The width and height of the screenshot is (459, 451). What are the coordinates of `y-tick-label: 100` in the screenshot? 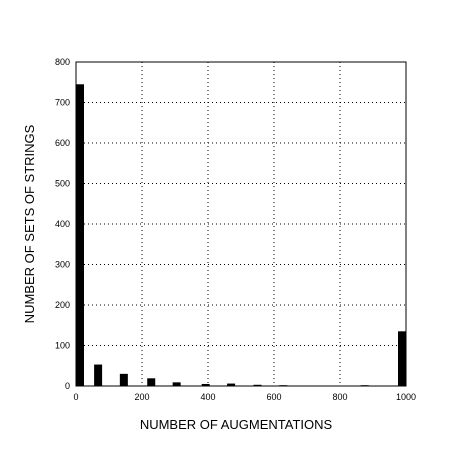 It's located at (62, 346).